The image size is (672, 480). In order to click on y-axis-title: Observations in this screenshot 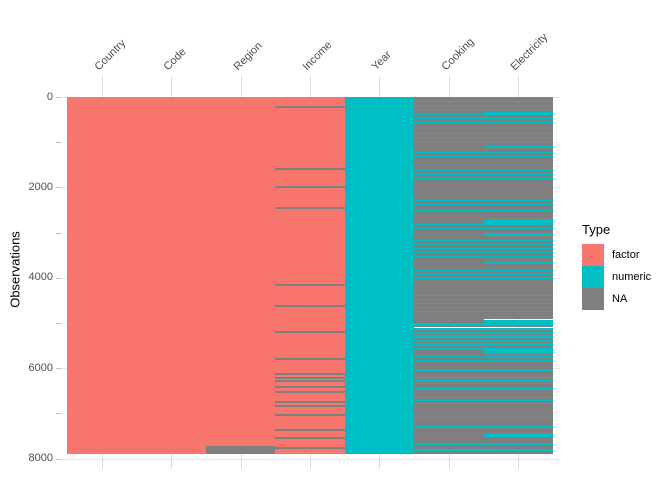, I will do `click(15, 269)`.